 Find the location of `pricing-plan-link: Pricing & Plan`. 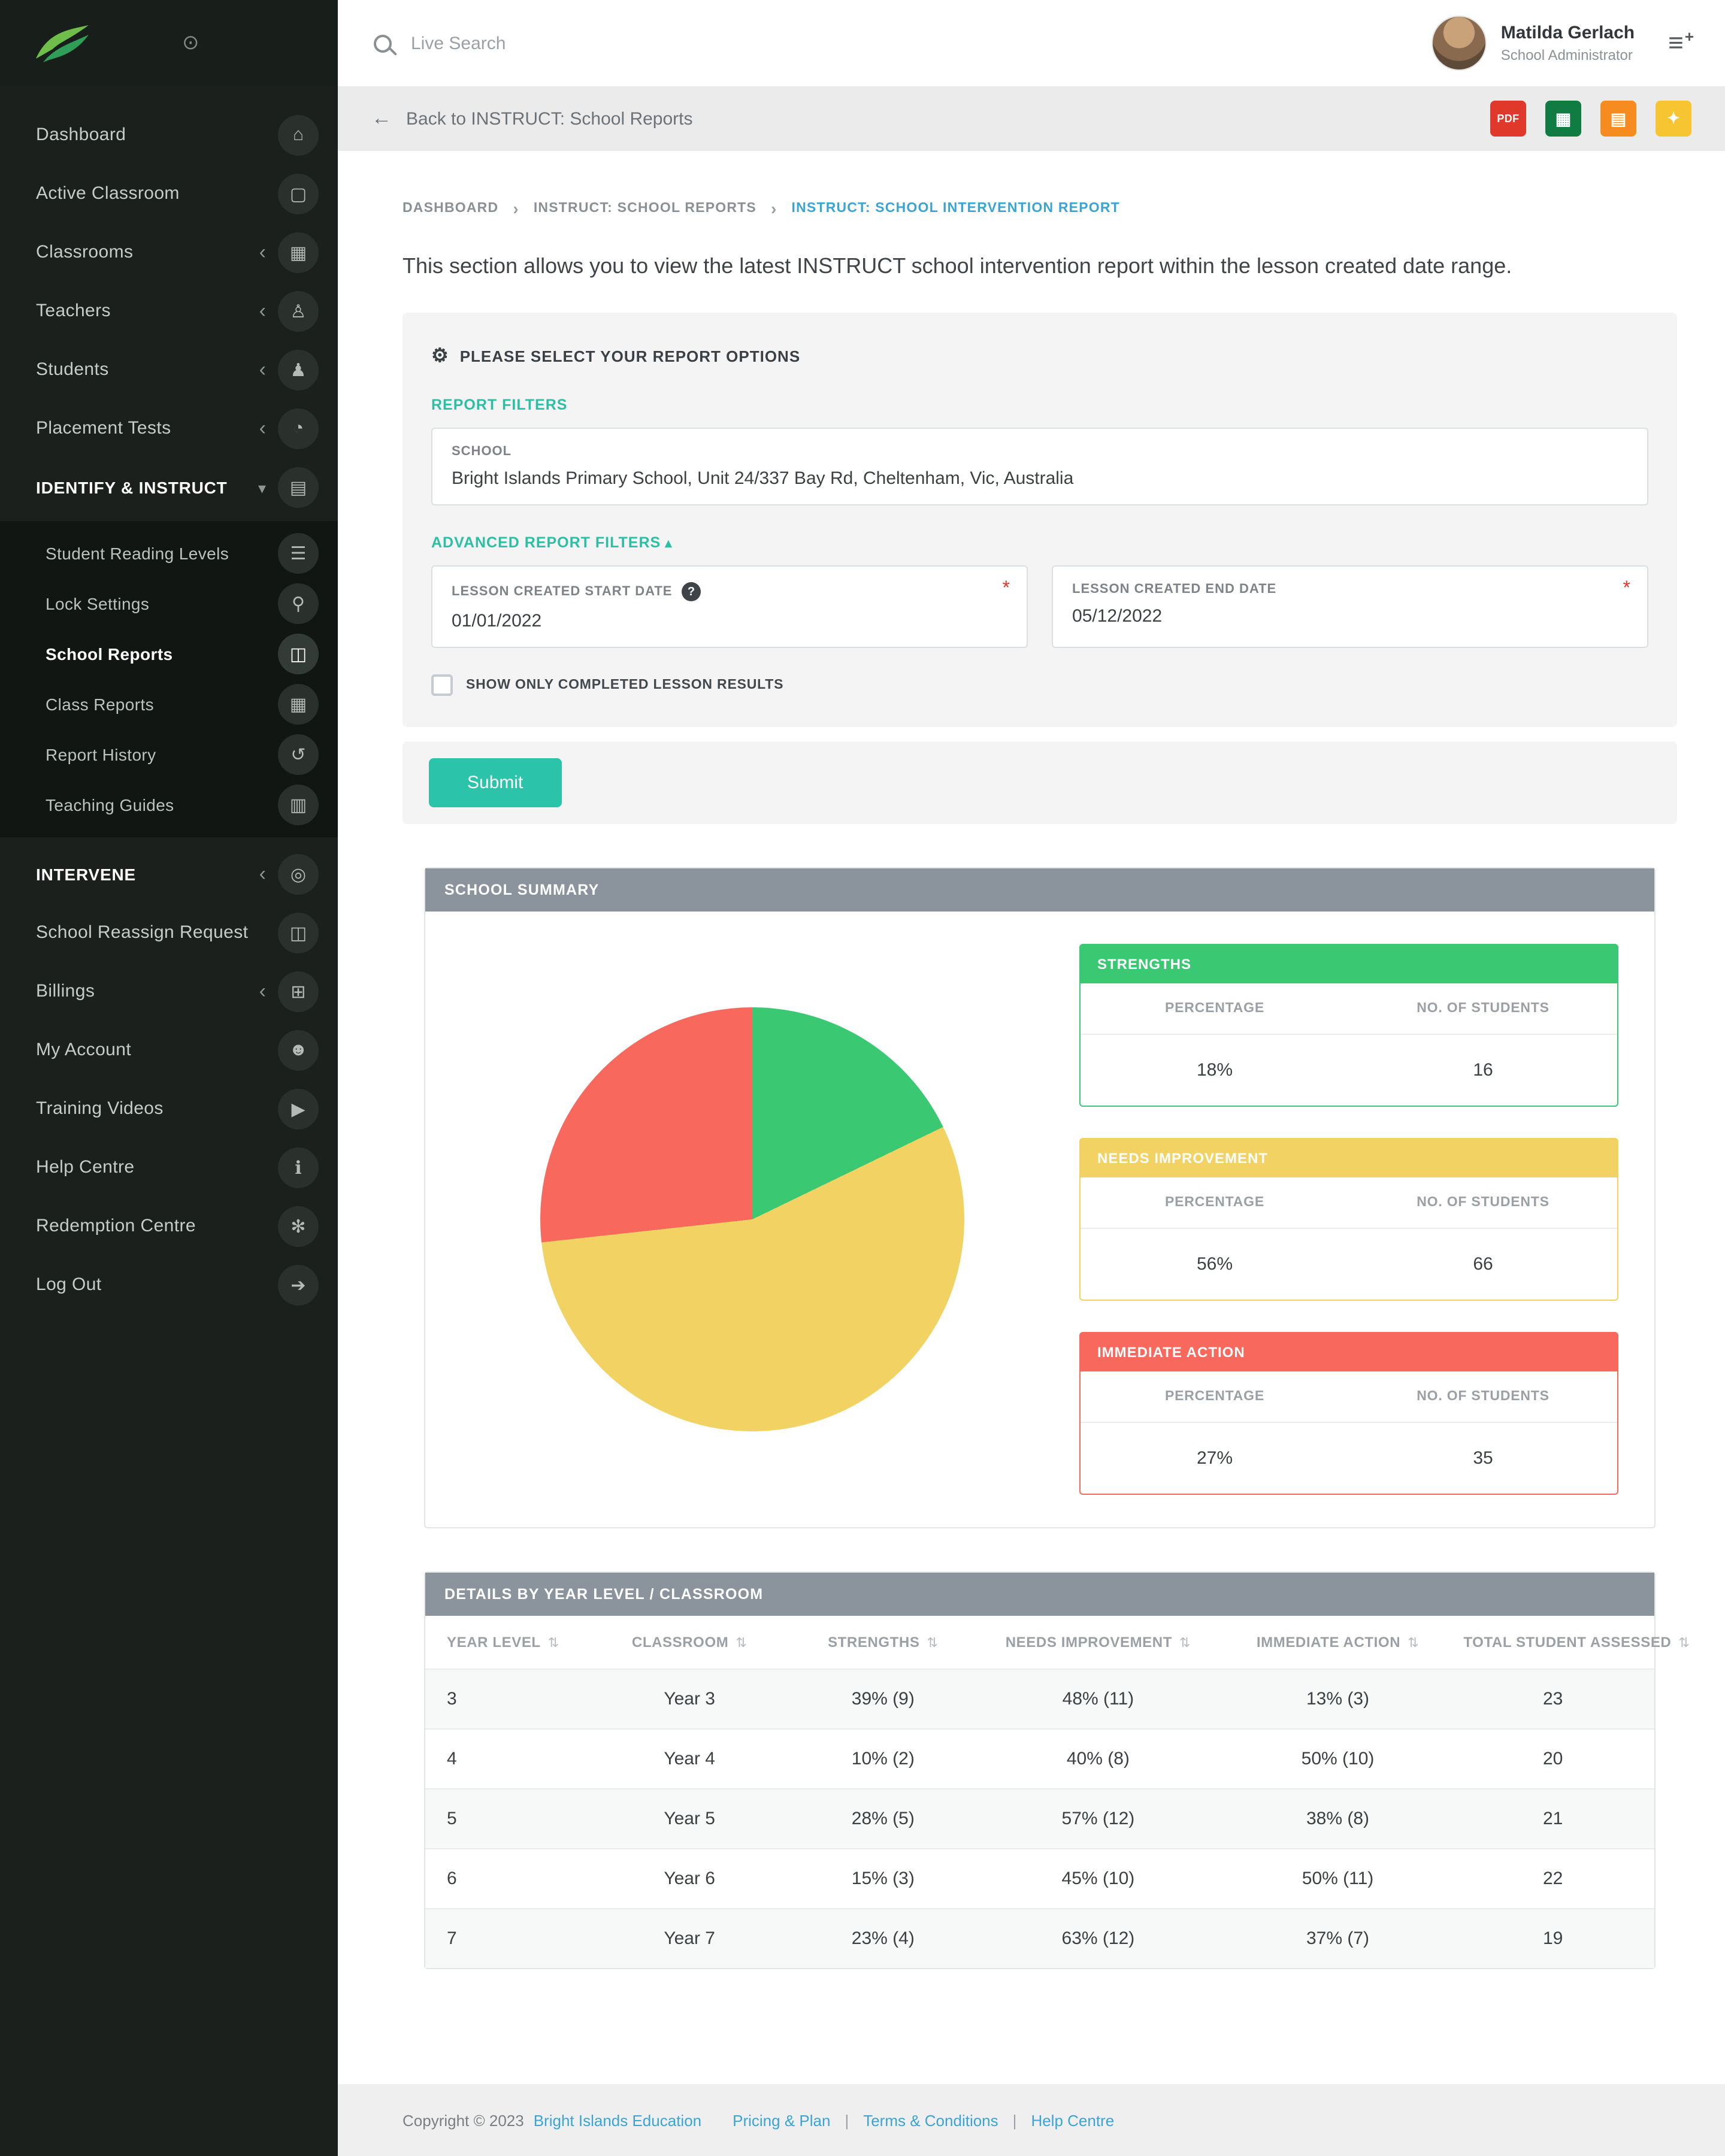

pricing-plan-link: Pricing & Plan is located at coordinates (782, 2120).